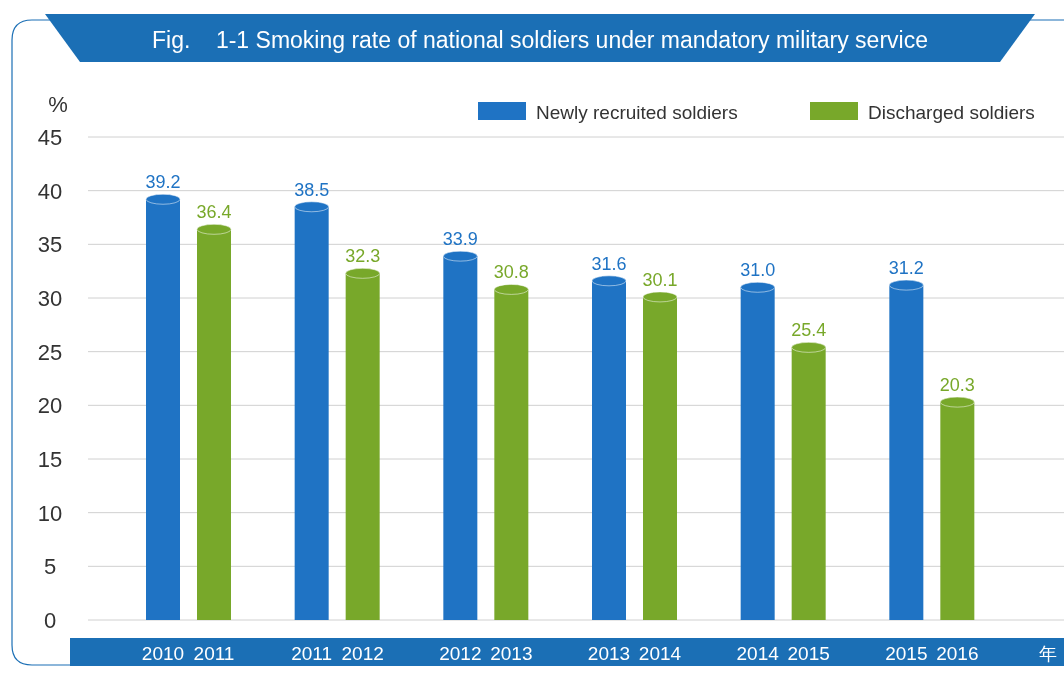 The width and height of the screenshot is (1064, 675). Describe the element at coordinates (50, 137) in the screenshot. I see `y-tick-label: 45` at that location.